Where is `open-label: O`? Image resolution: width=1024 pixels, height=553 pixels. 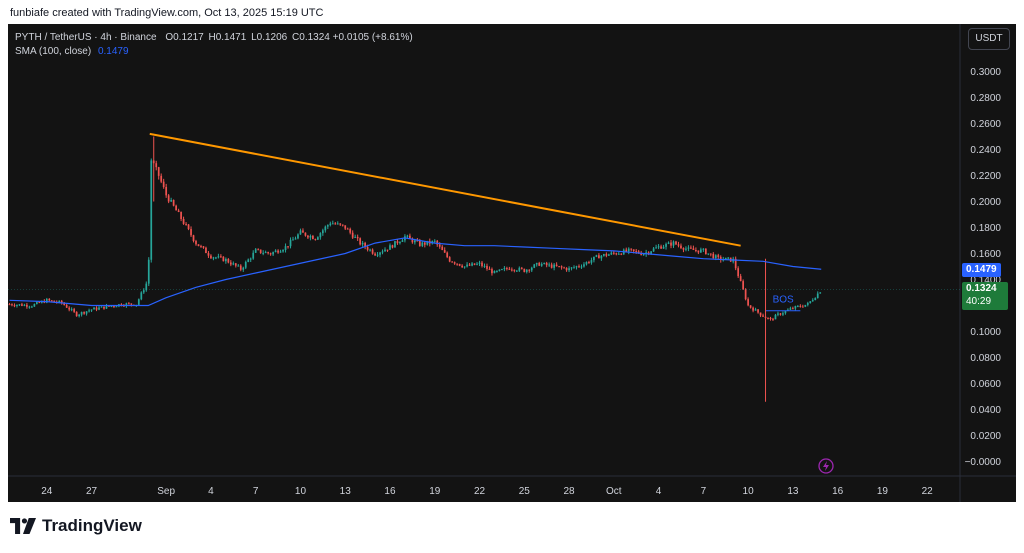 open-label: O is located at coordinates (169, 37).